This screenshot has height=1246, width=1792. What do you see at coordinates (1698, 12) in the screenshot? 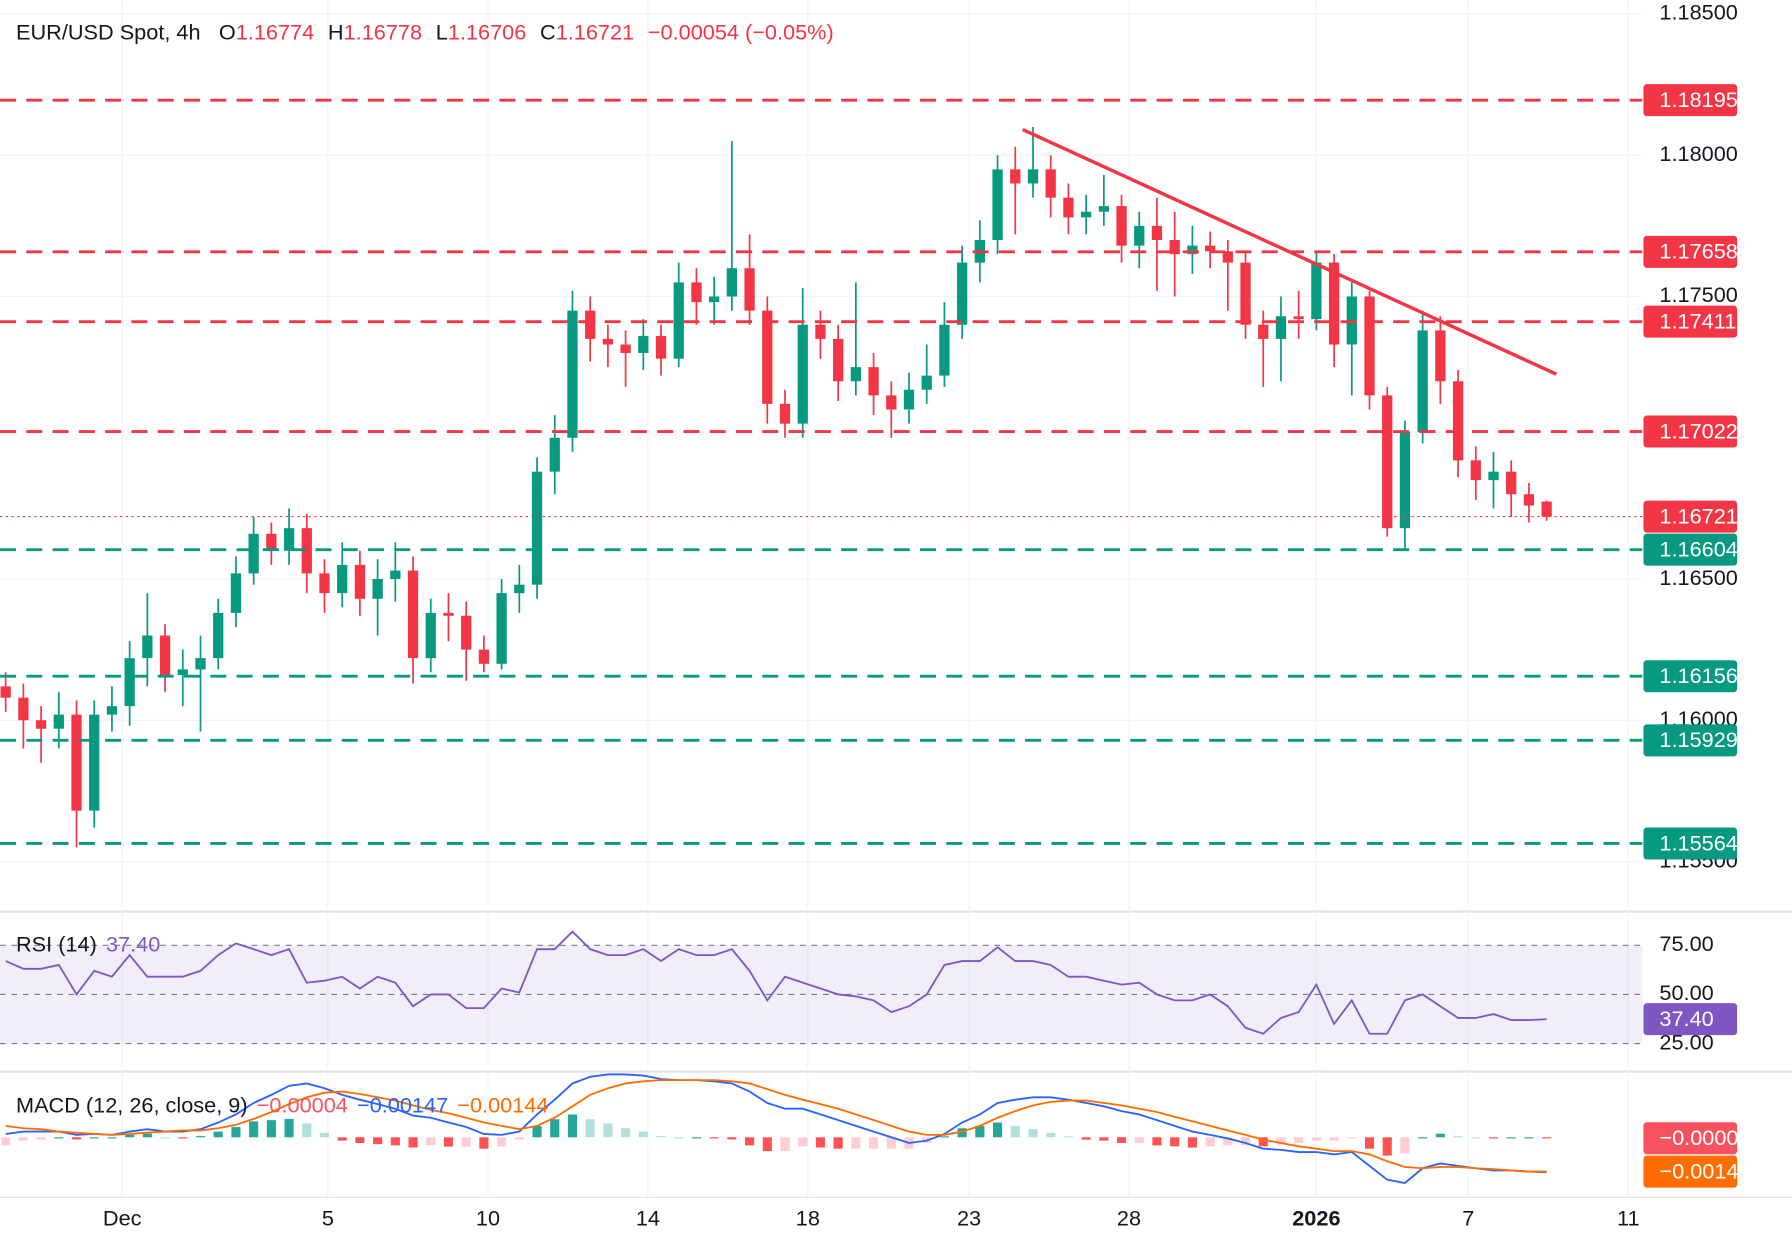
I see `y-tick-label: 1.18500` at bounding box center [1698, 12].